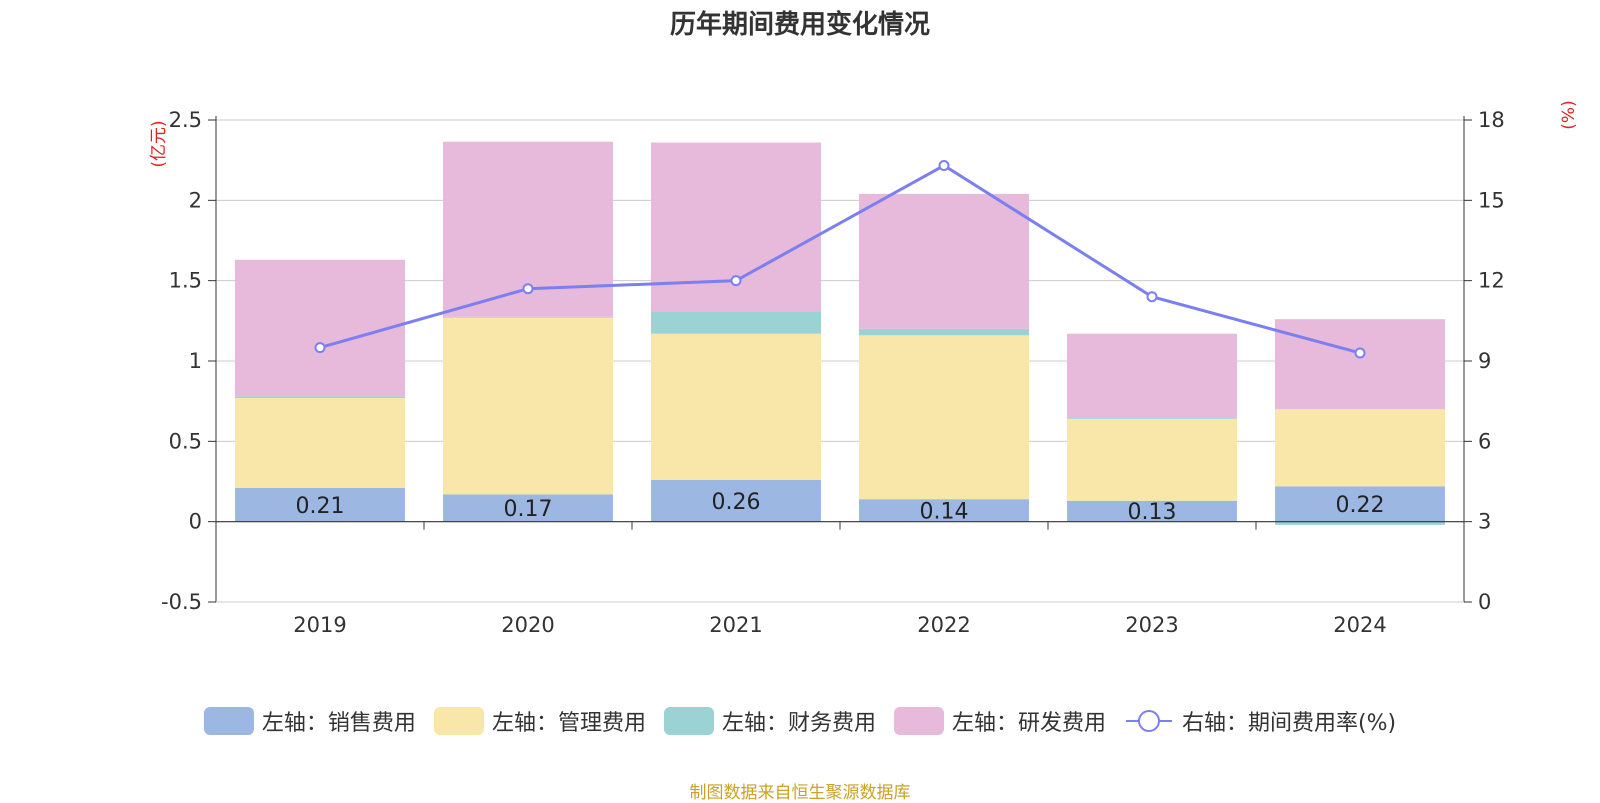 This screenshot has height=803, width=1600. Describe the element at coordinates (944, 332) in the screenshot. I see `bar-2-2022` at that location.